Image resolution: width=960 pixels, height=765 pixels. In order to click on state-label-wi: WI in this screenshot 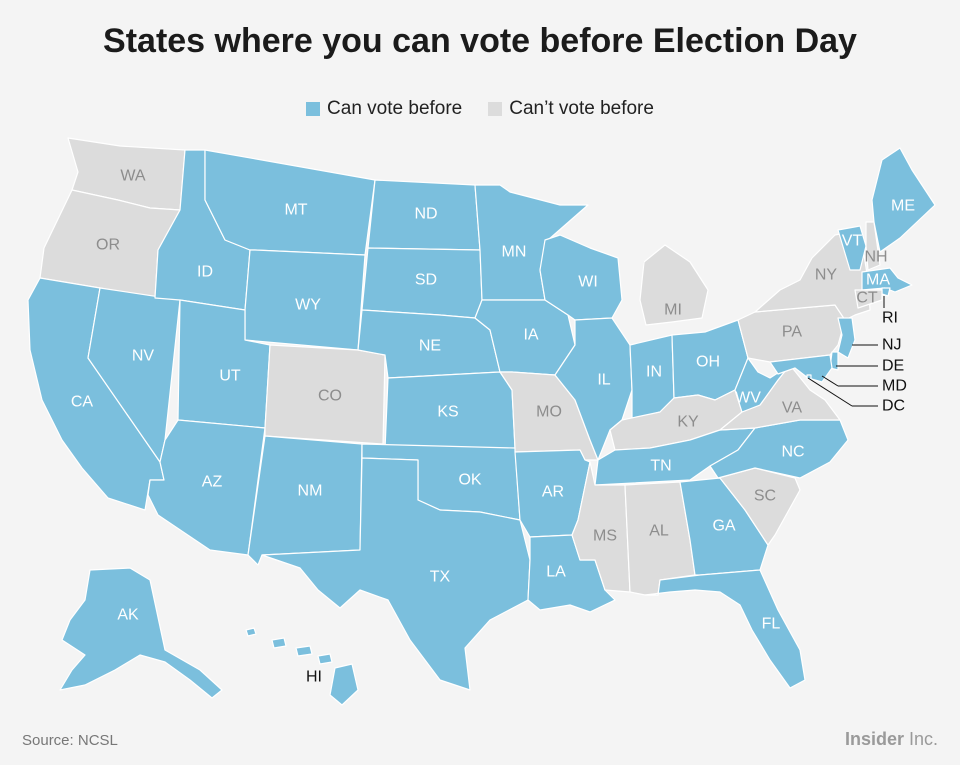, I will do `click(588, 282)`.